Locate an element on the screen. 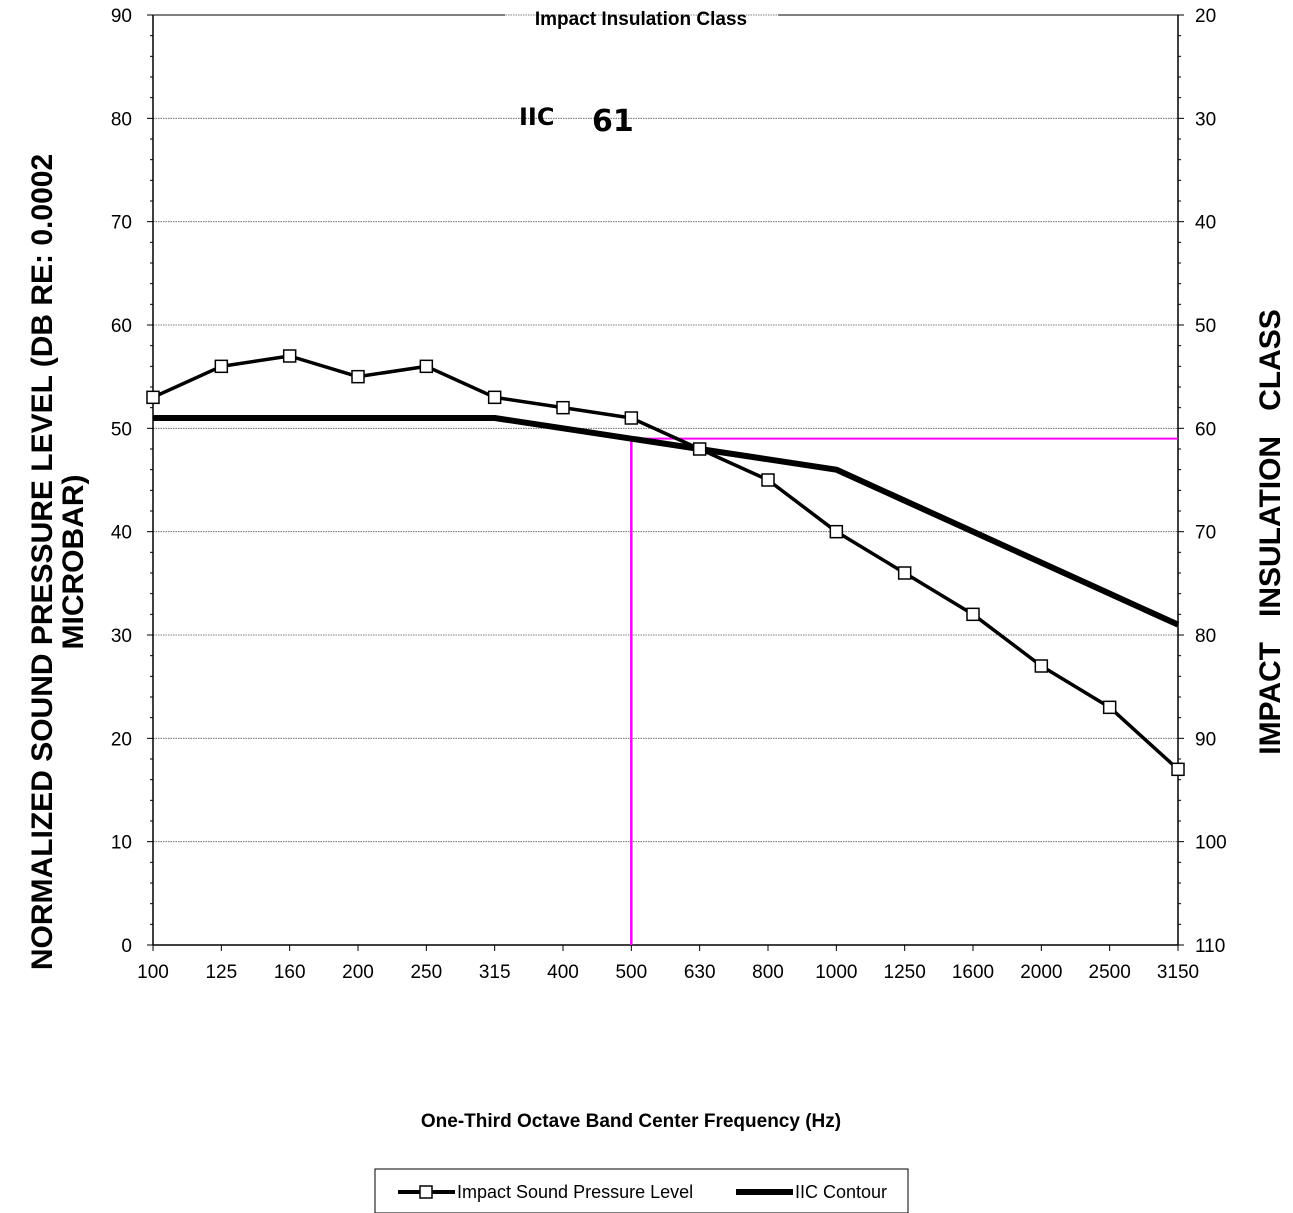 Image resolution: width=1293 pixels, height=1213 pixels. y-tick-label: 80 is located at coordinates (121, 119).